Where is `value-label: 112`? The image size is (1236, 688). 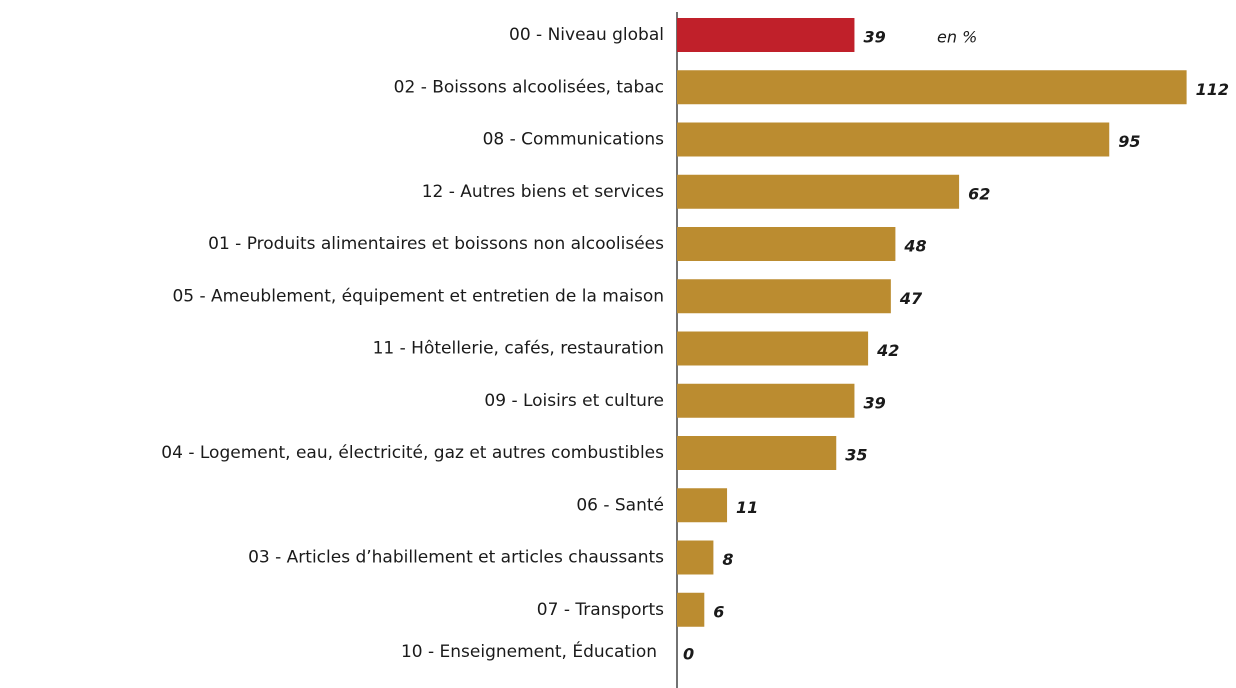
value-label: 112 is located at coordinates (1212, 89).